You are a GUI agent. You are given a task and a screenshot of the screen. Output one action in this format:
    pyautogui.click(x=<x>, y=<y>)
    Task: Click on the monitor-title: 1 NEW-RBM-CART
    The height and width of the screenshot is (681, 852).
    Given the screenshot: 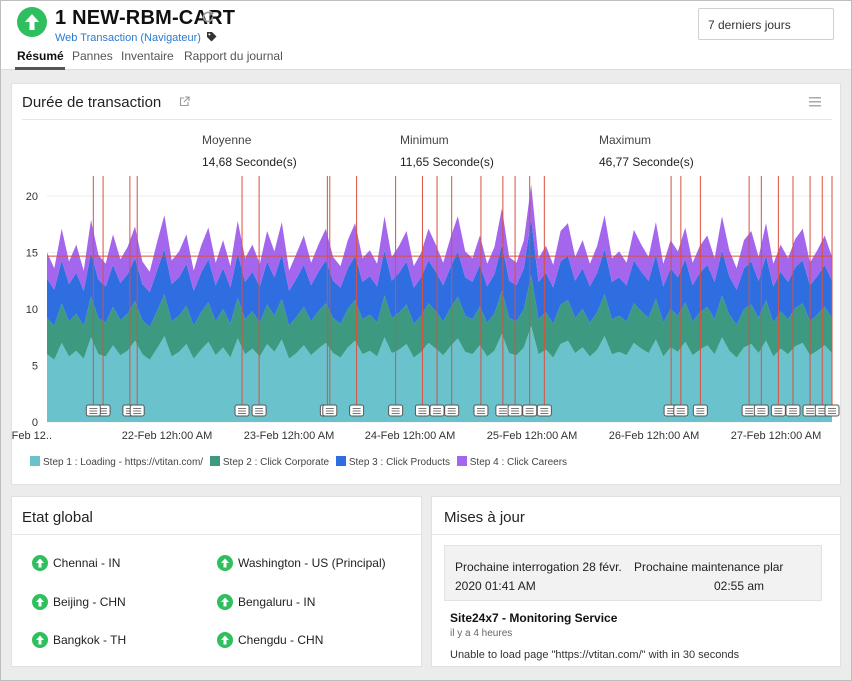 What is the action you would take?
    pyautogui.click(x=145, y=18)
    